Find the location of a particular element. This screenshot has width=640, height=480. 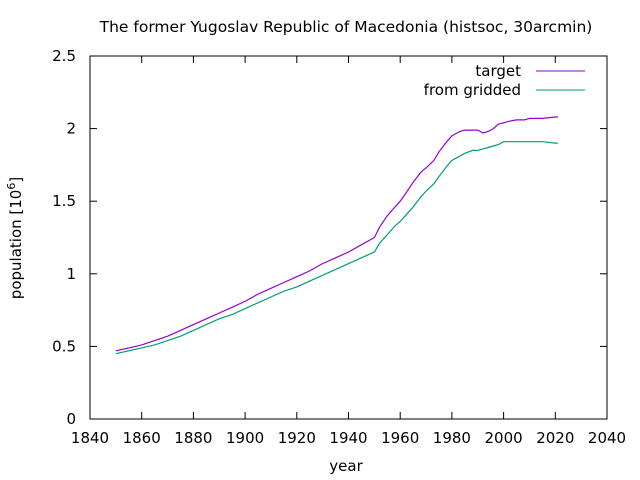

y-tick-label: 2.5 is located at coordinates (64, 56).